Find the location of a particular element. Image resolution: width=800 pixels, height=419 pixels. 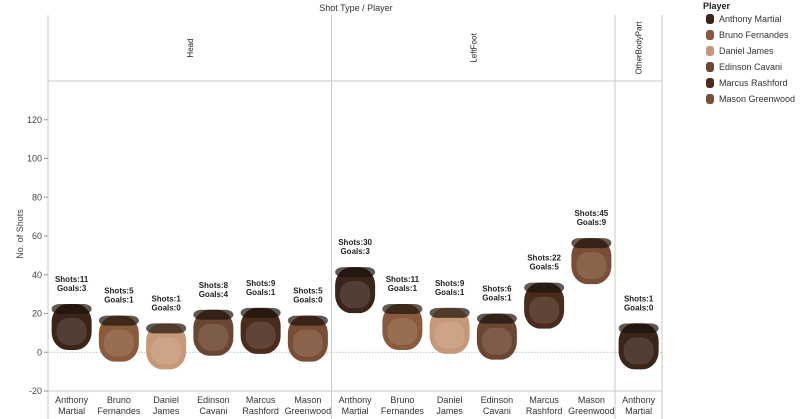

legend-item-anthony-martial: Anthony Martial is located at coordinates (744, 19).